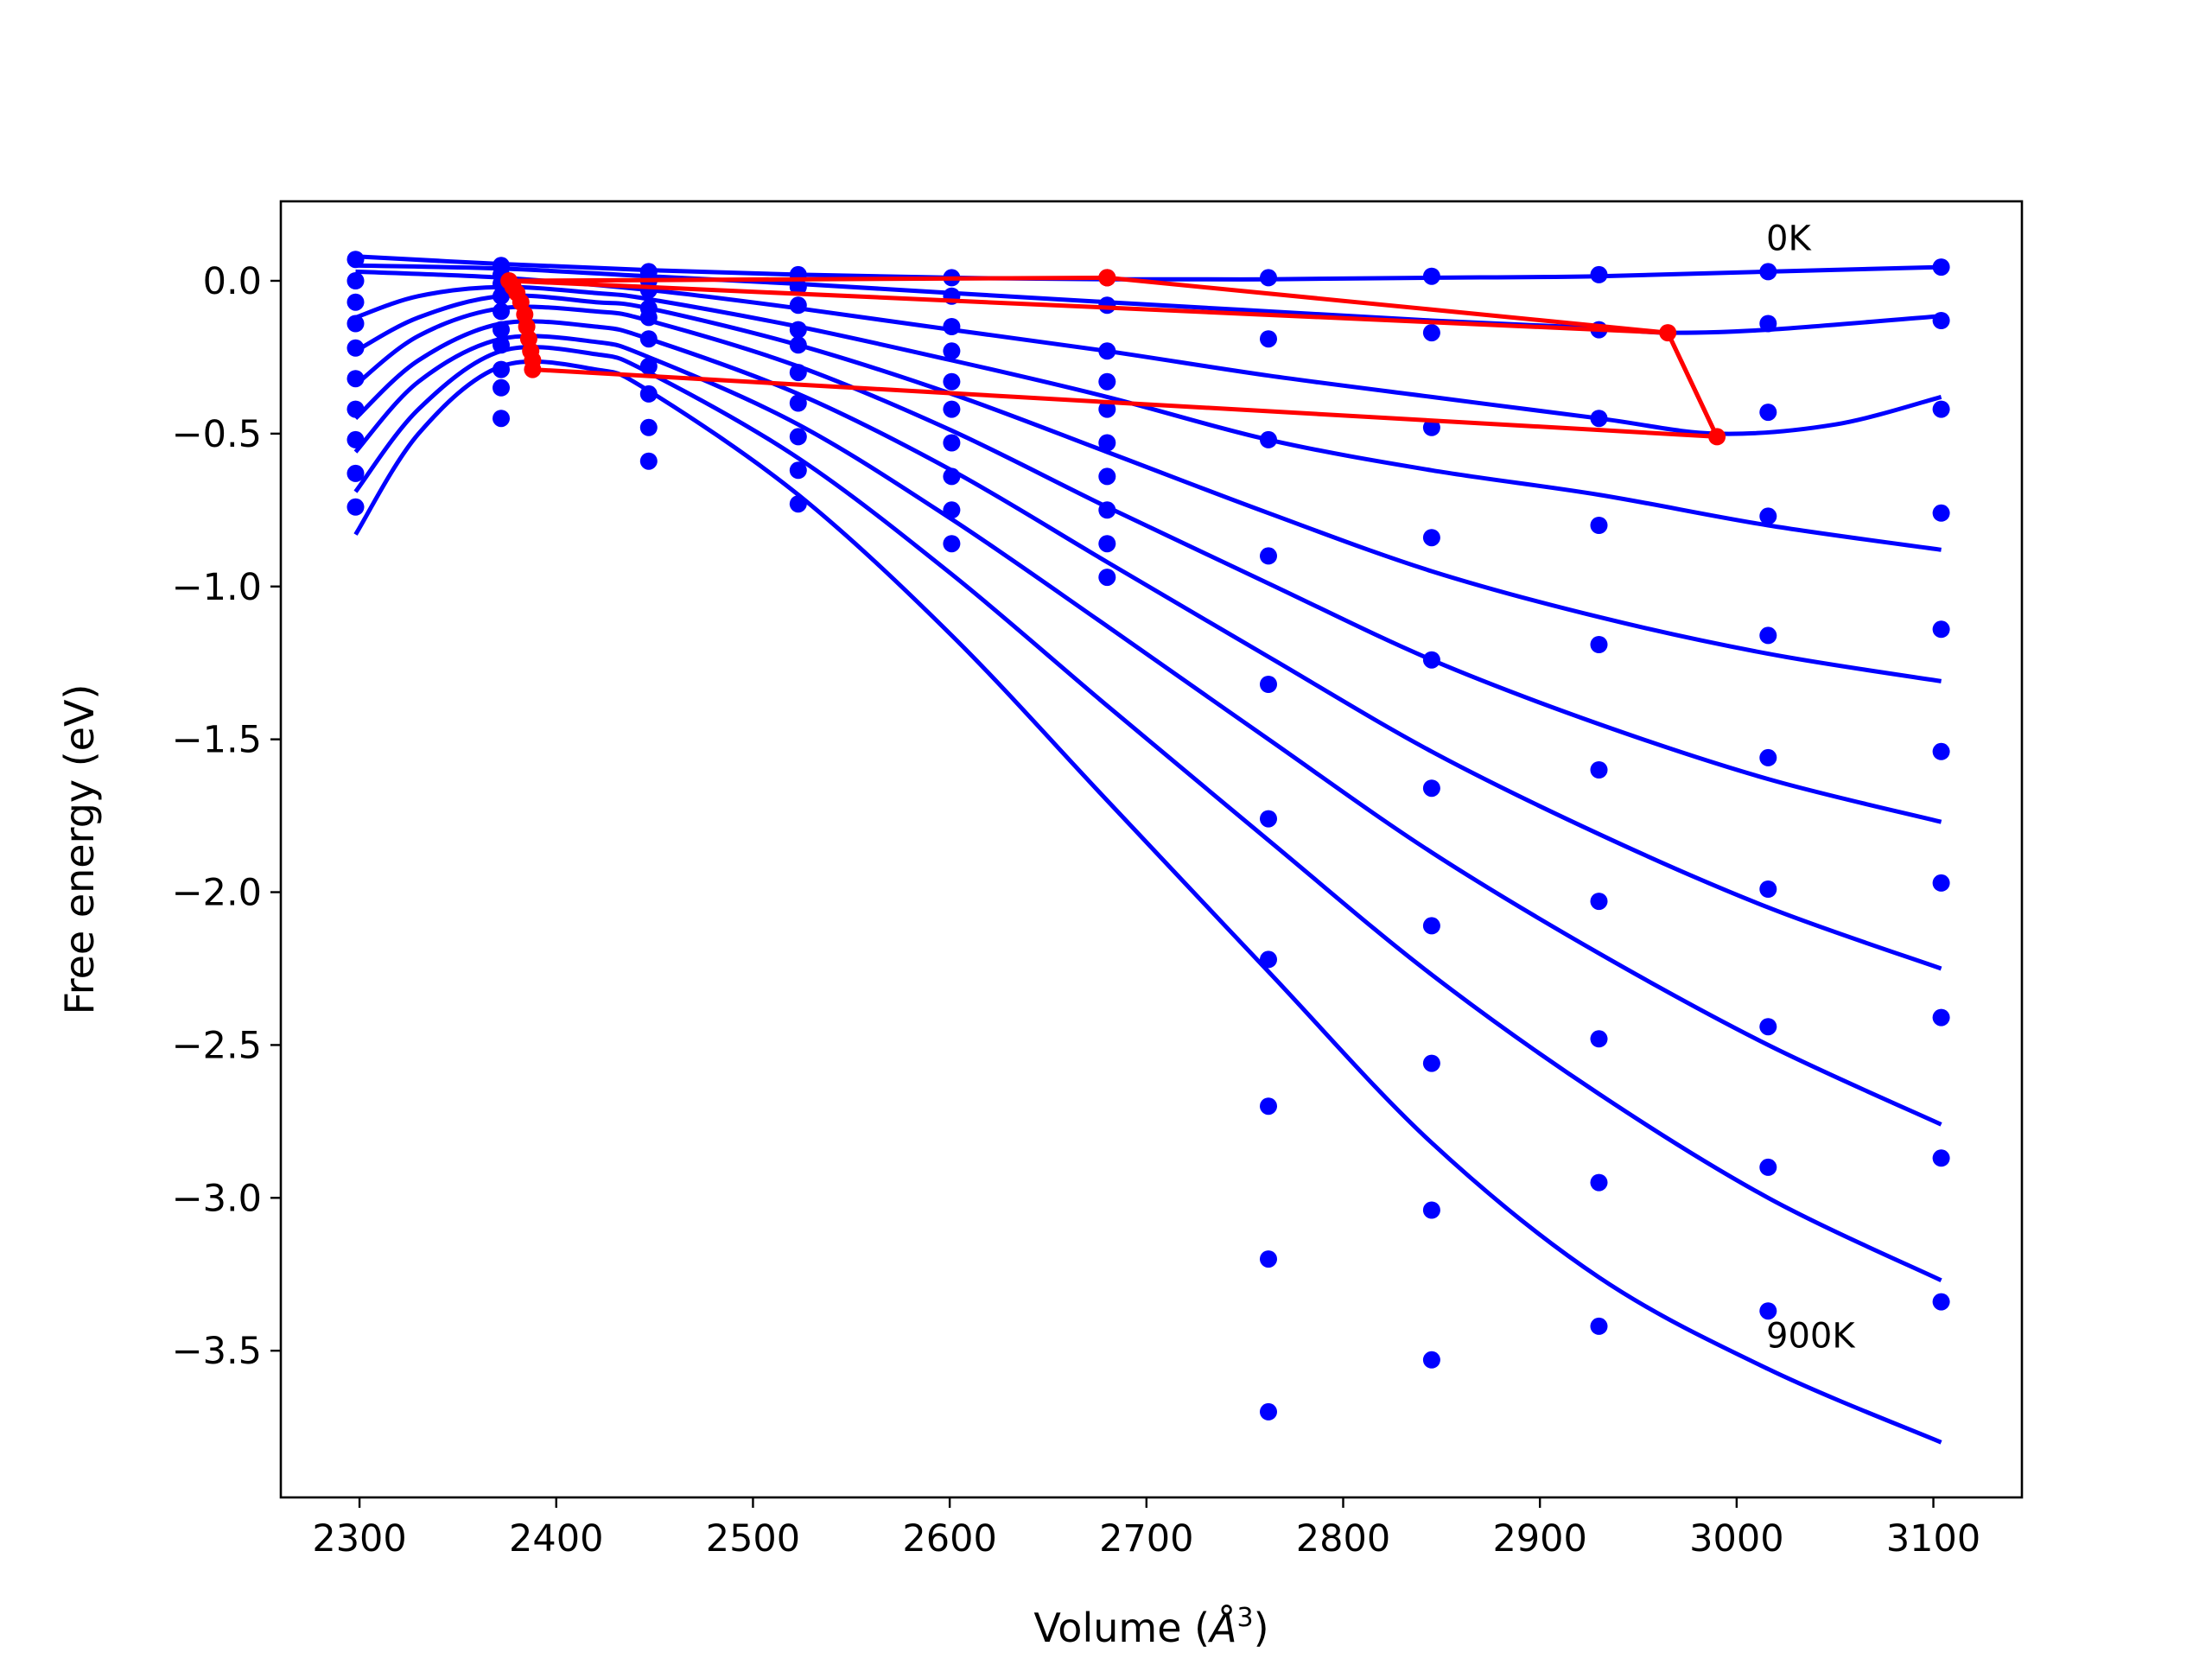 This screenshot has height=1659, width=2212. Describe the element at coordinates (217, 893) in the screenshot. I see `y-tick-label: −2.0` at that location.